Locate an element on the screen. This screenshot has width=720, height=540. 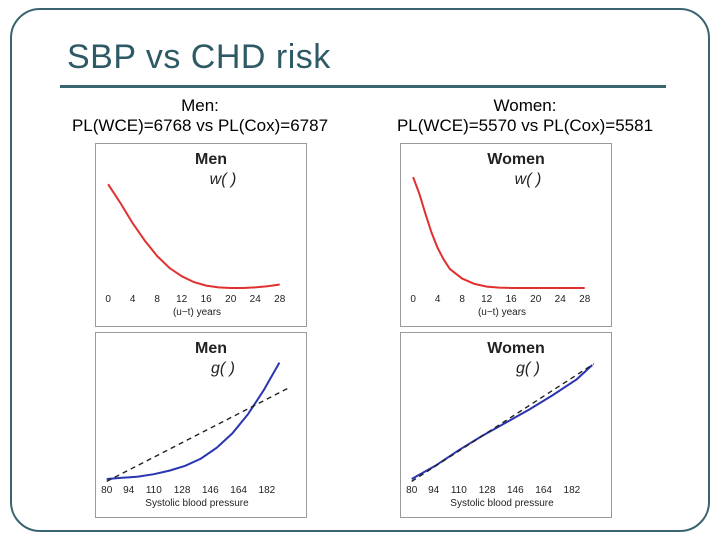
men-g-xtick-5: 164 is located at coordinates (238, 490).